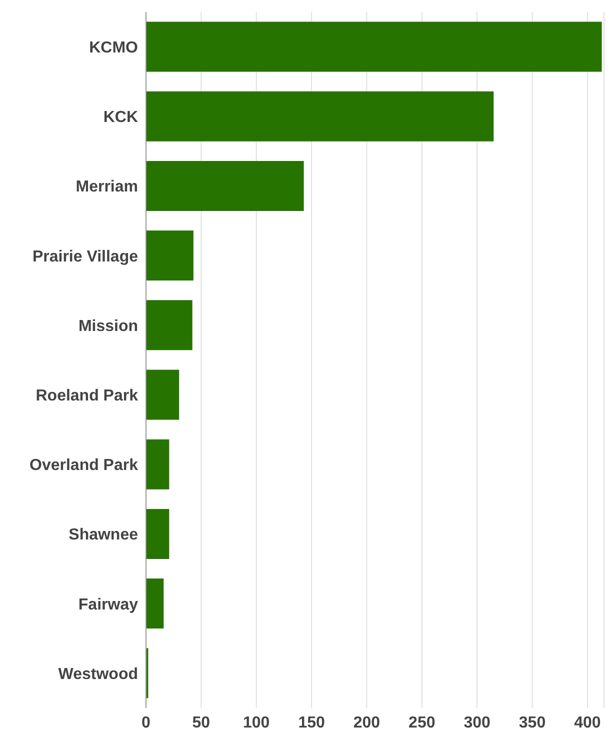  What do you see at coordinates (85, 257) in the screenshot?
I see `y-tick-label: Prairie Village` at bounding box center [85, 257].